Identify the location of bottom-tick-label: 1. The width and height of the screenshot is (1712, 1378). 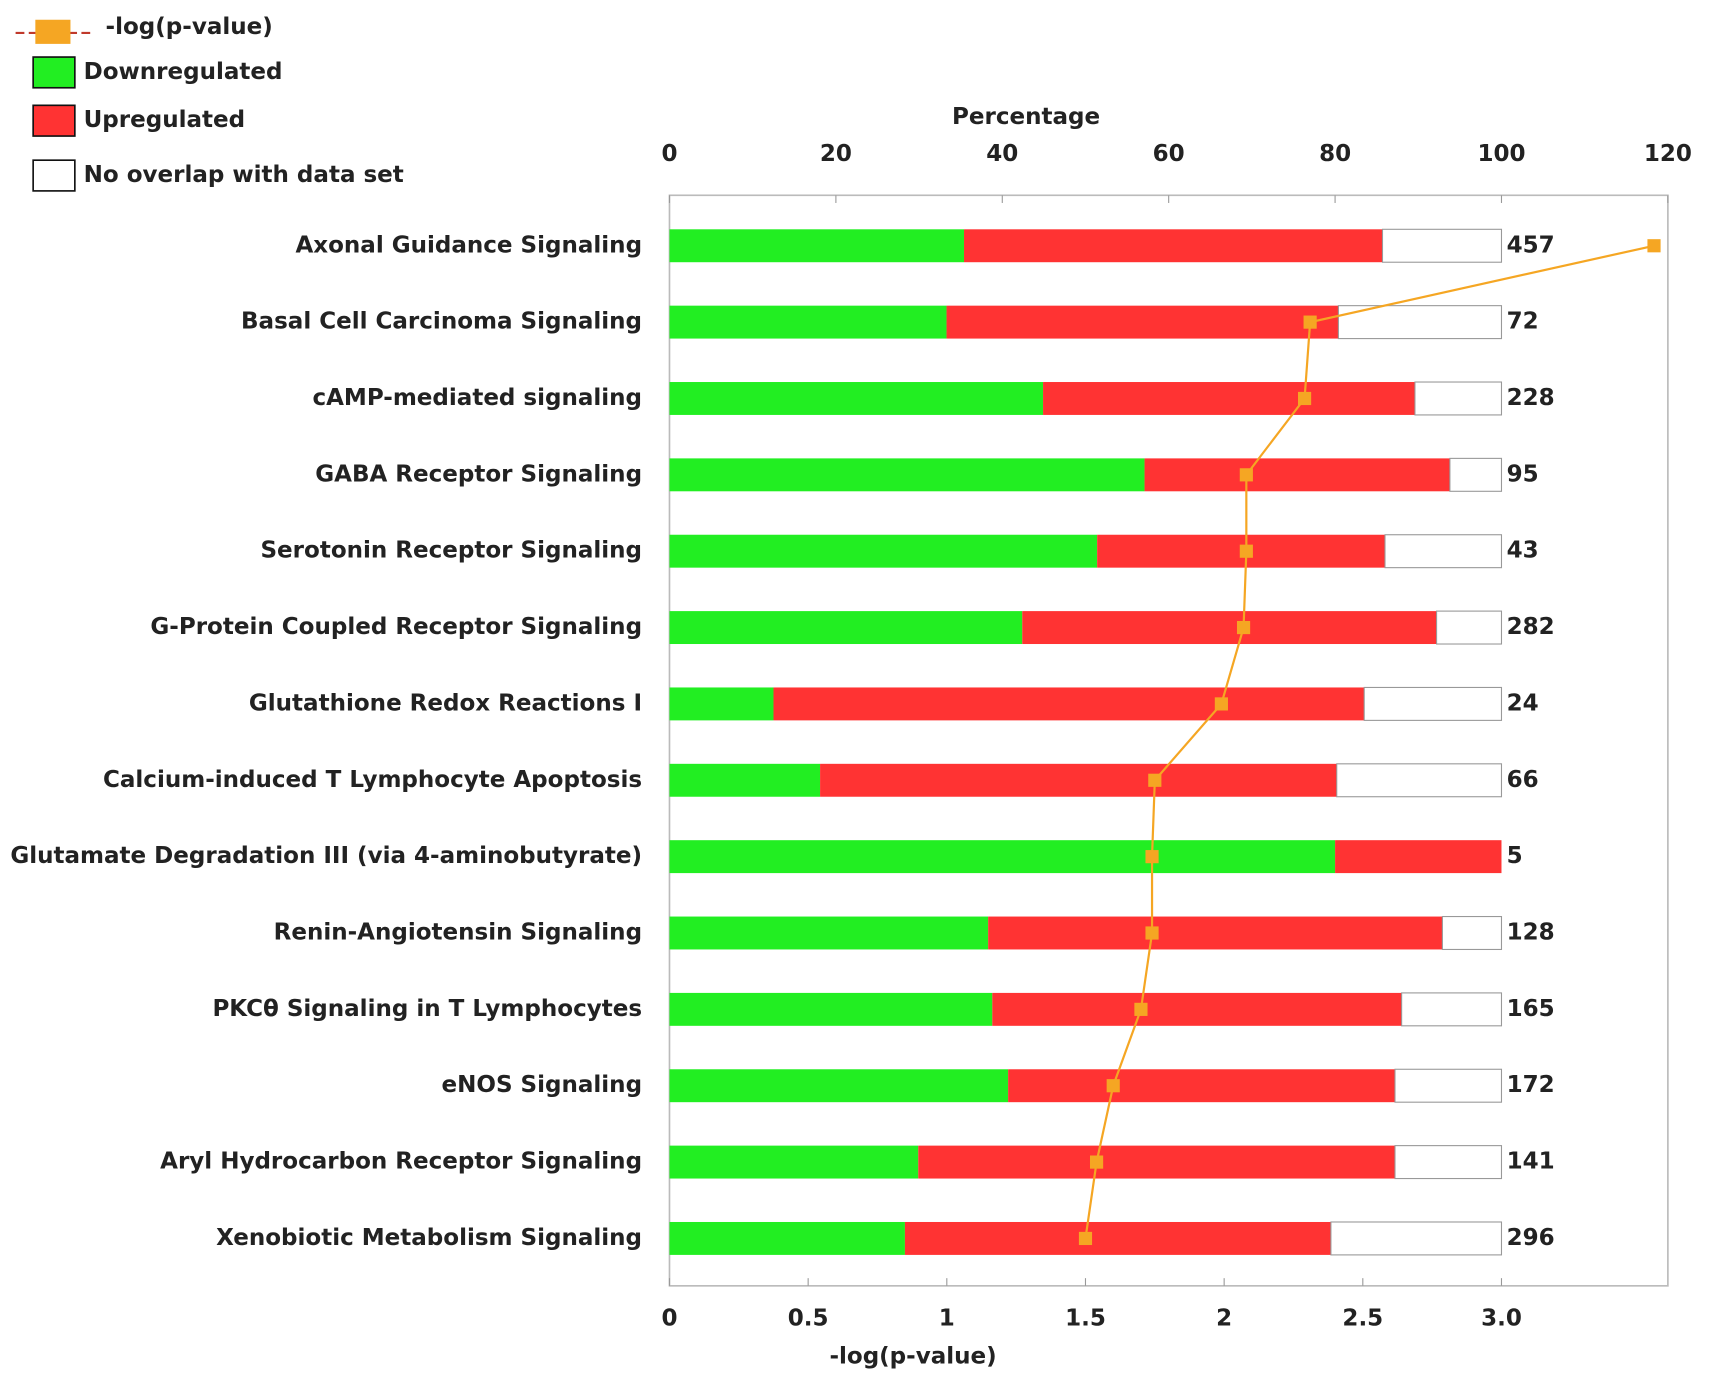
(947, 1318).